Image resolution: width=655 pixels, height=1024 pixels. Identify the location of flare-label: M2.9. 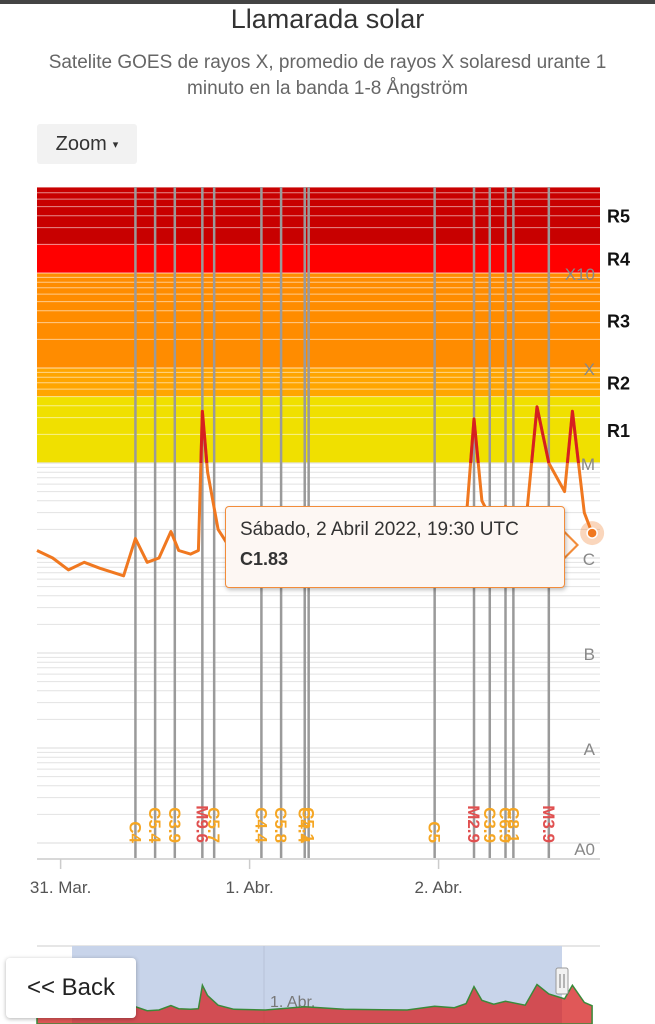
(473, 824).